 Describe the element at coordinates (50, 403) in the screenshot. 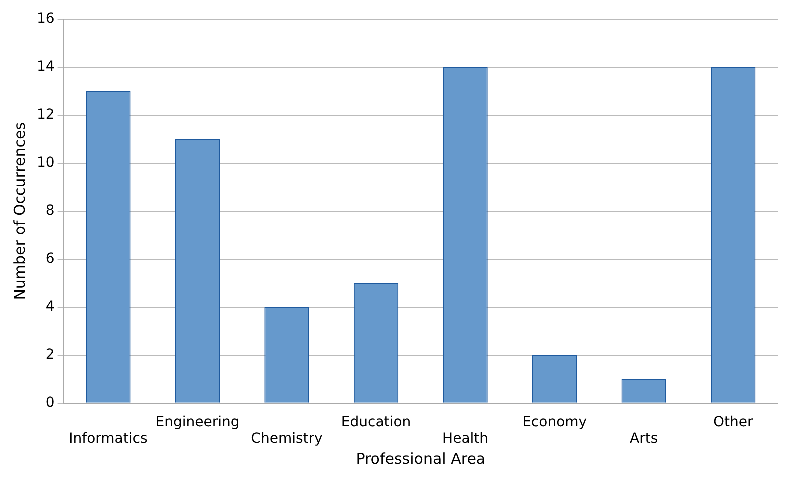

I see `y-tick-label: 0` at that location.